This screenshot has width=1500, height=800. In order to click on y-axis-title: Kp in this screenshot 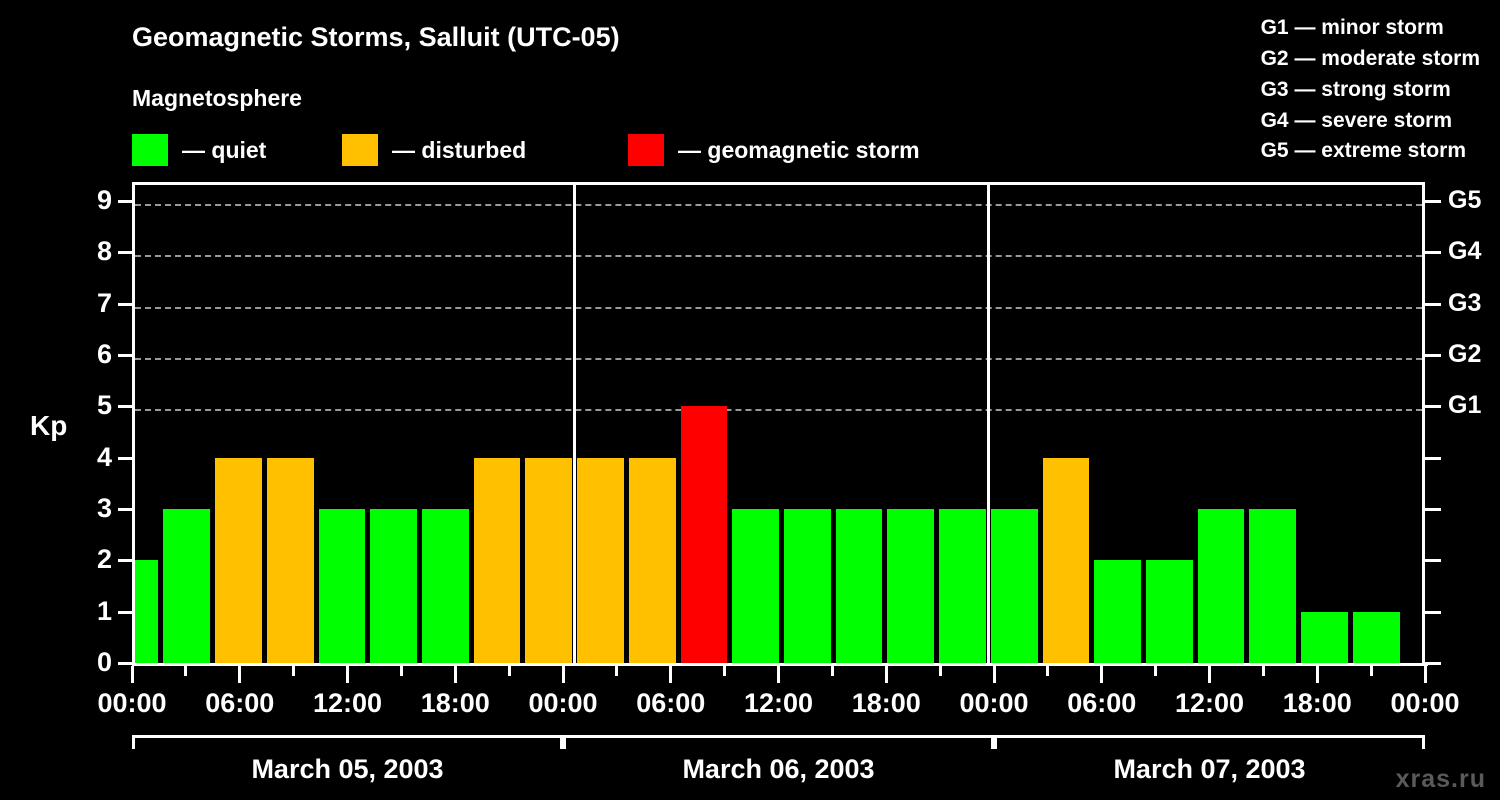, I will do `click(49, 425)`.